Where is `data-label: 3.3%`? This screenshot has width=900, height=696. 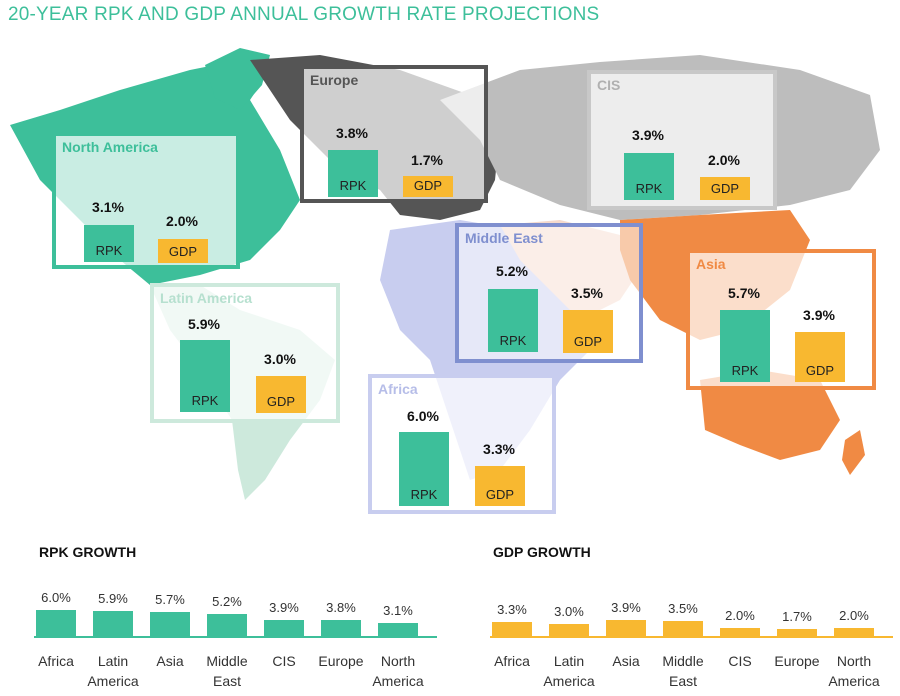 data-label: 3.3% is located at coordinates (512, 610).